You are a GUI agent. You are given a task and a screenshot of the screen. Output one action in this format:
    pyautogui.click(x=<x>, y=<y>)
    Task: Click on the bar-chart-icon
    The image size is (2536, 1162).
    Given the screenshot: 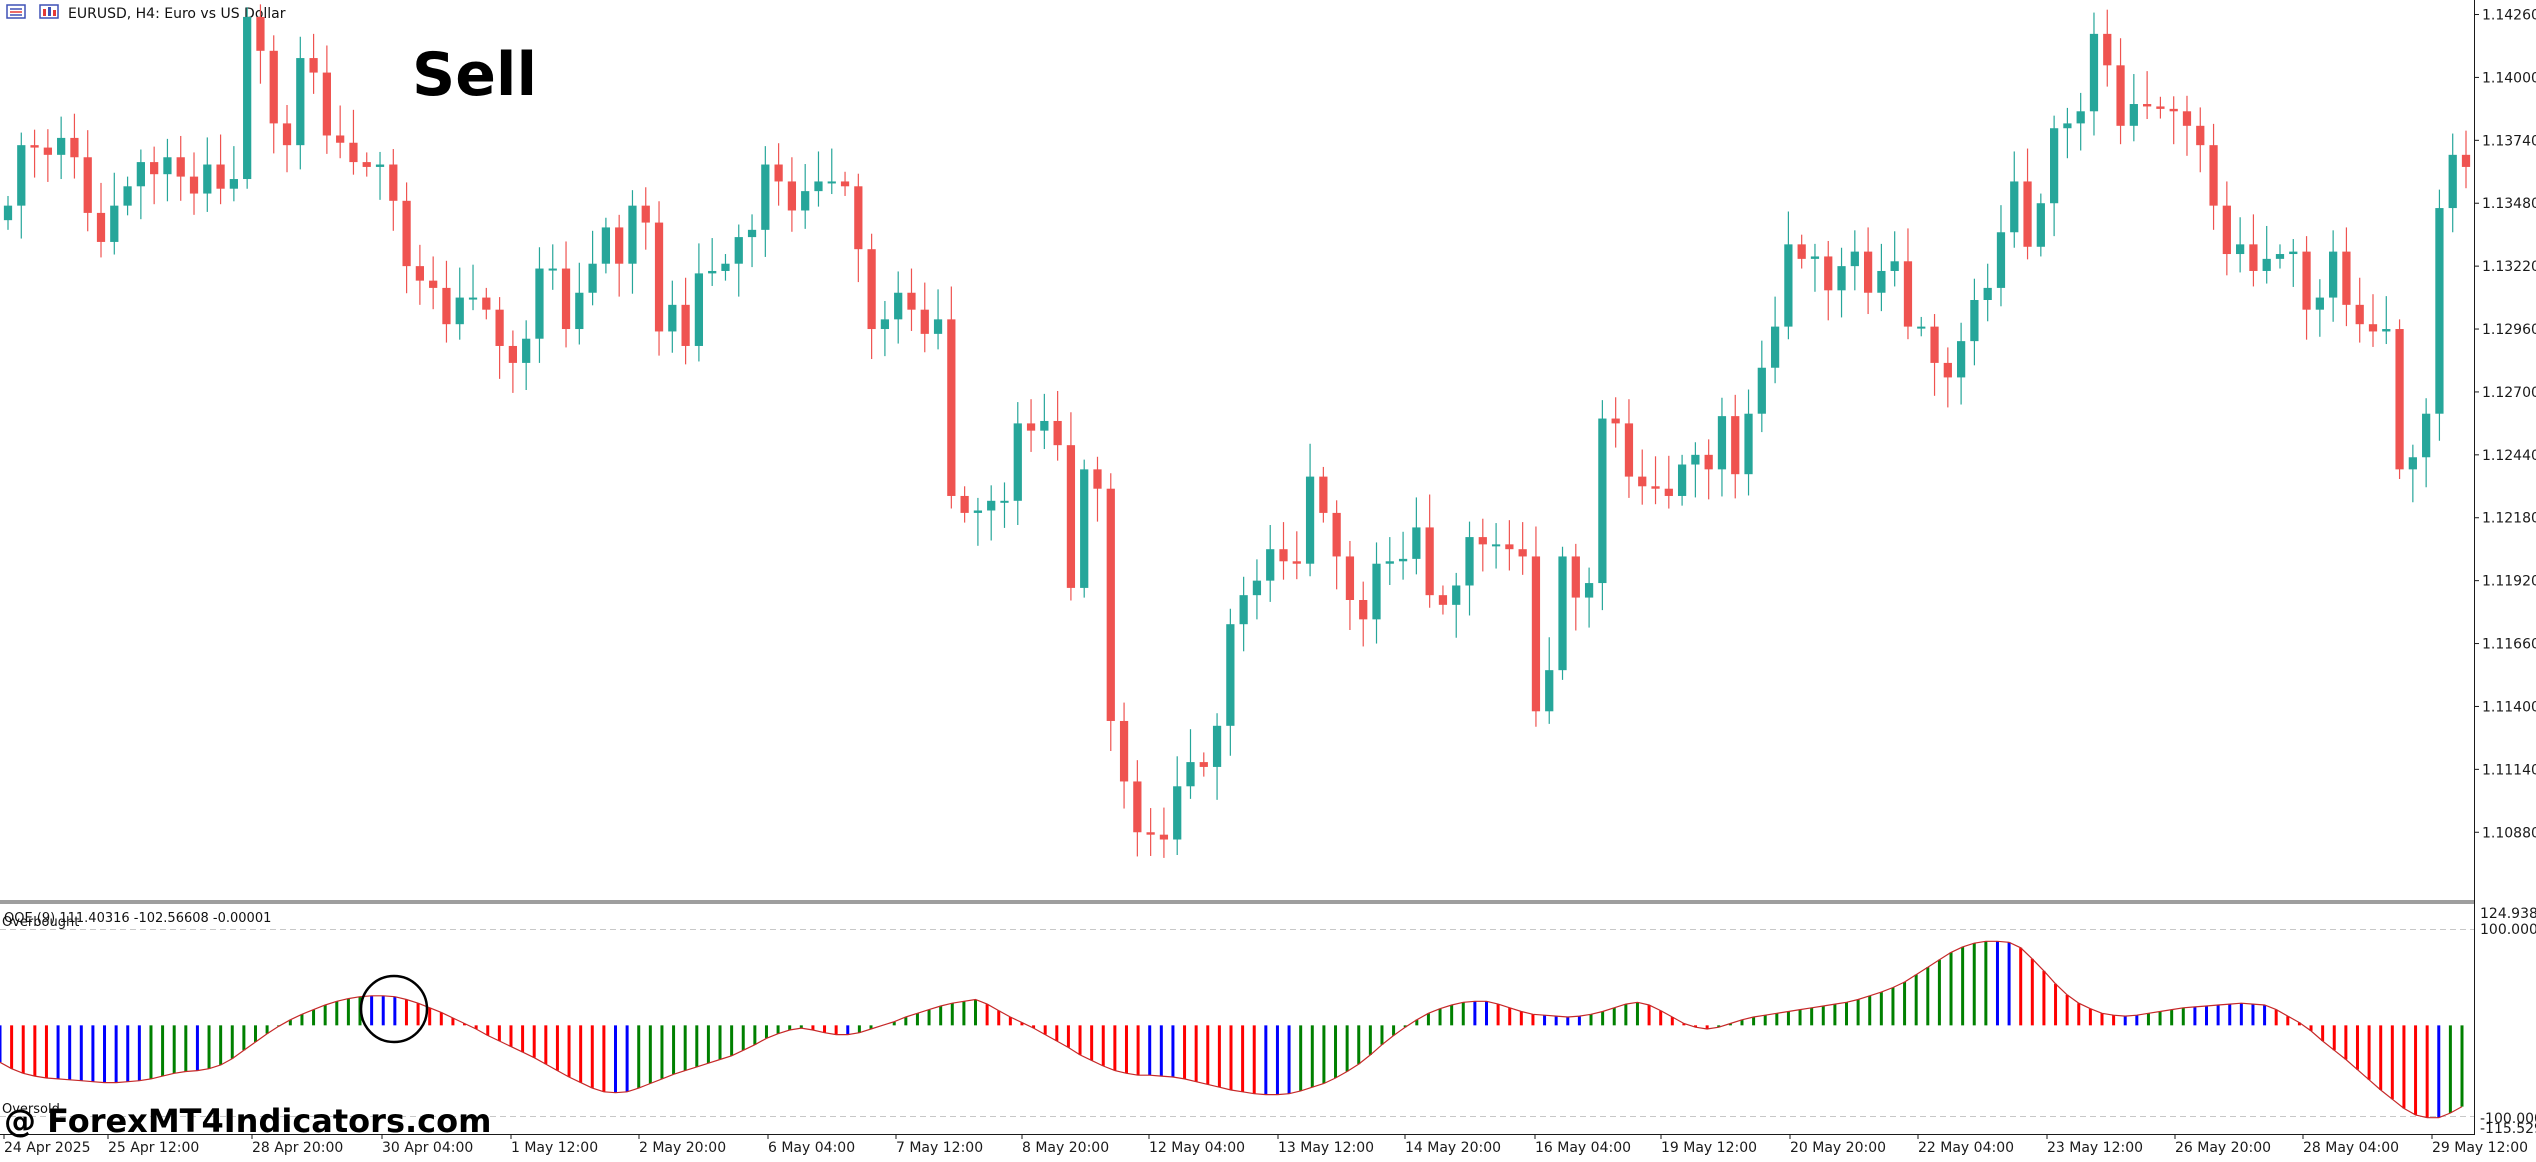 What is the action you would take?
    pyautogui.click(x=49, y=11)
    